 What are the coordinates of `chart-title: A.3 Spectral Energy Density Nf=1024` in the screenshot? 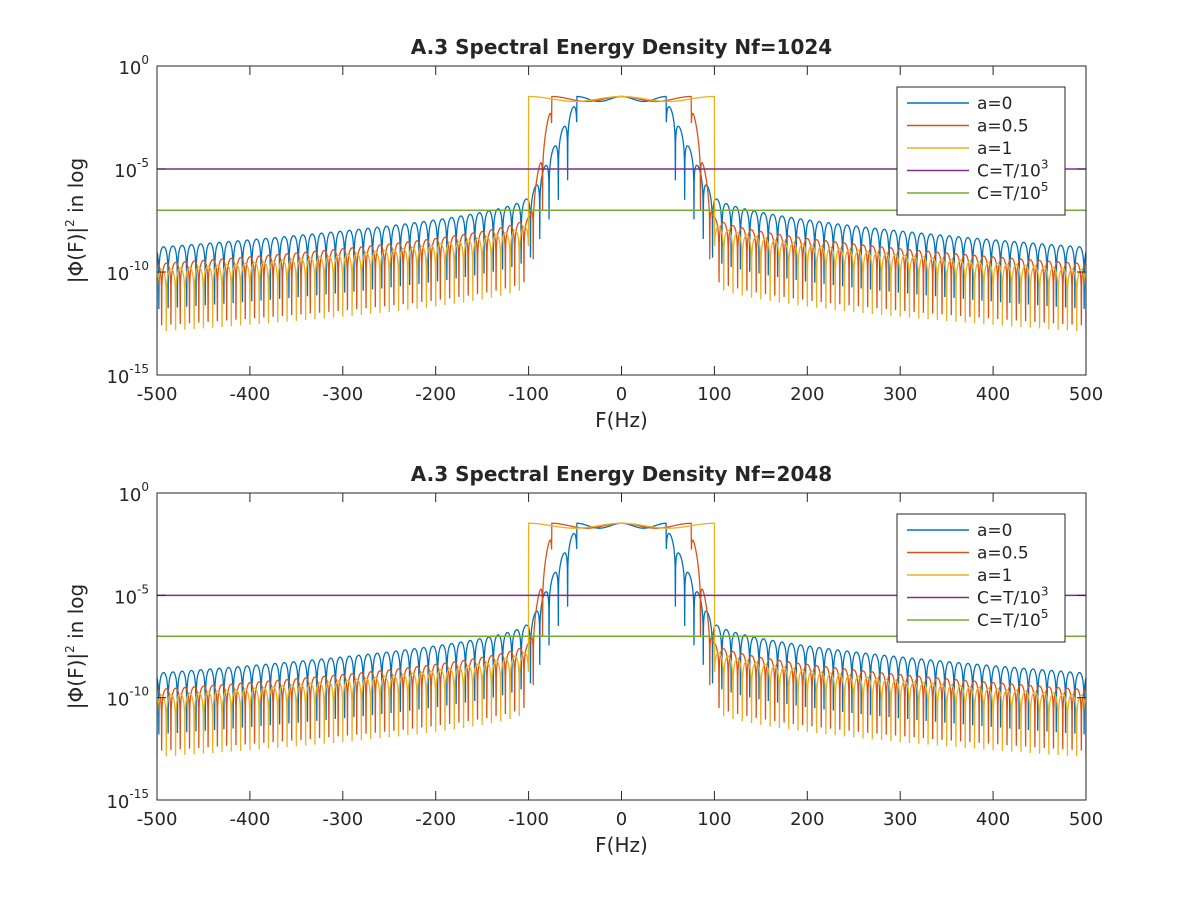 It's located at (621, 47).